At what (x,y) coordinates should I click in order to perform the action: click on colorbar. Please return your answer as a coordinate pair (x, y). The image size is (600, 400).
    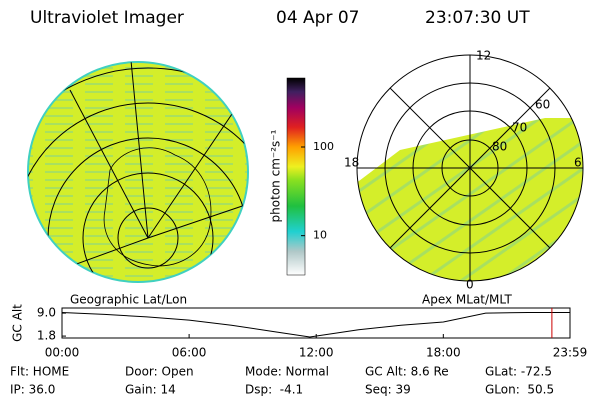
    Looking at the image, I should click on (296, 176).